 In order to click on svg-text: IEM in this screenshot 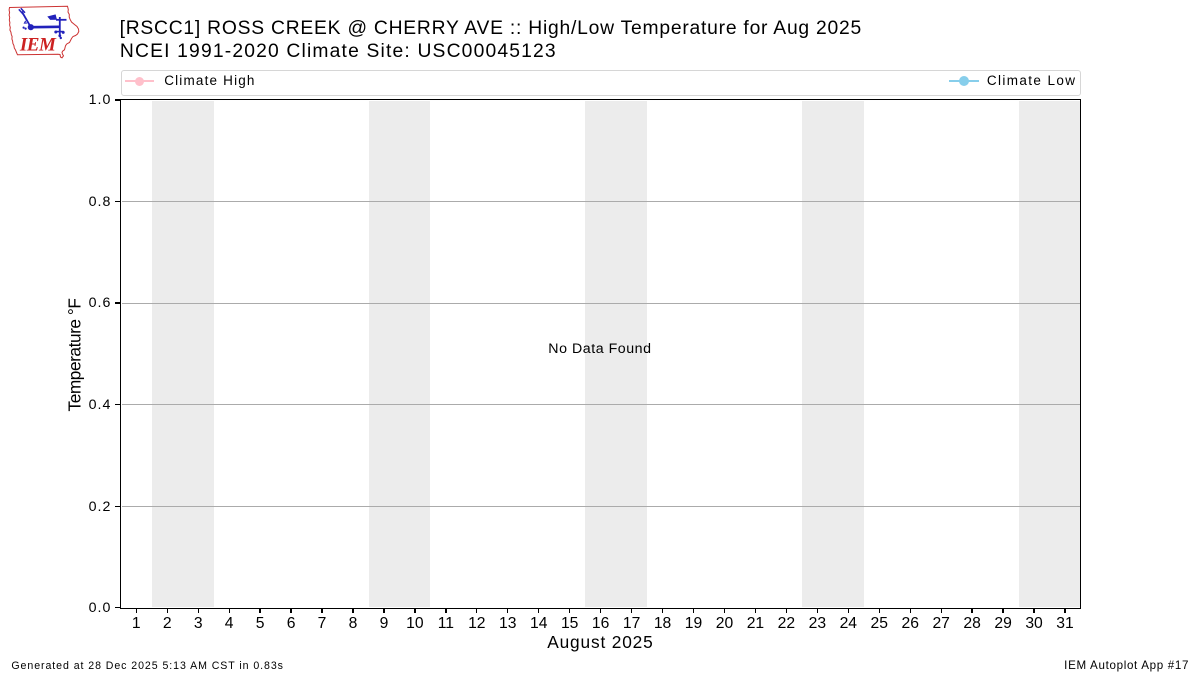, I will do `click(38, 44)`.